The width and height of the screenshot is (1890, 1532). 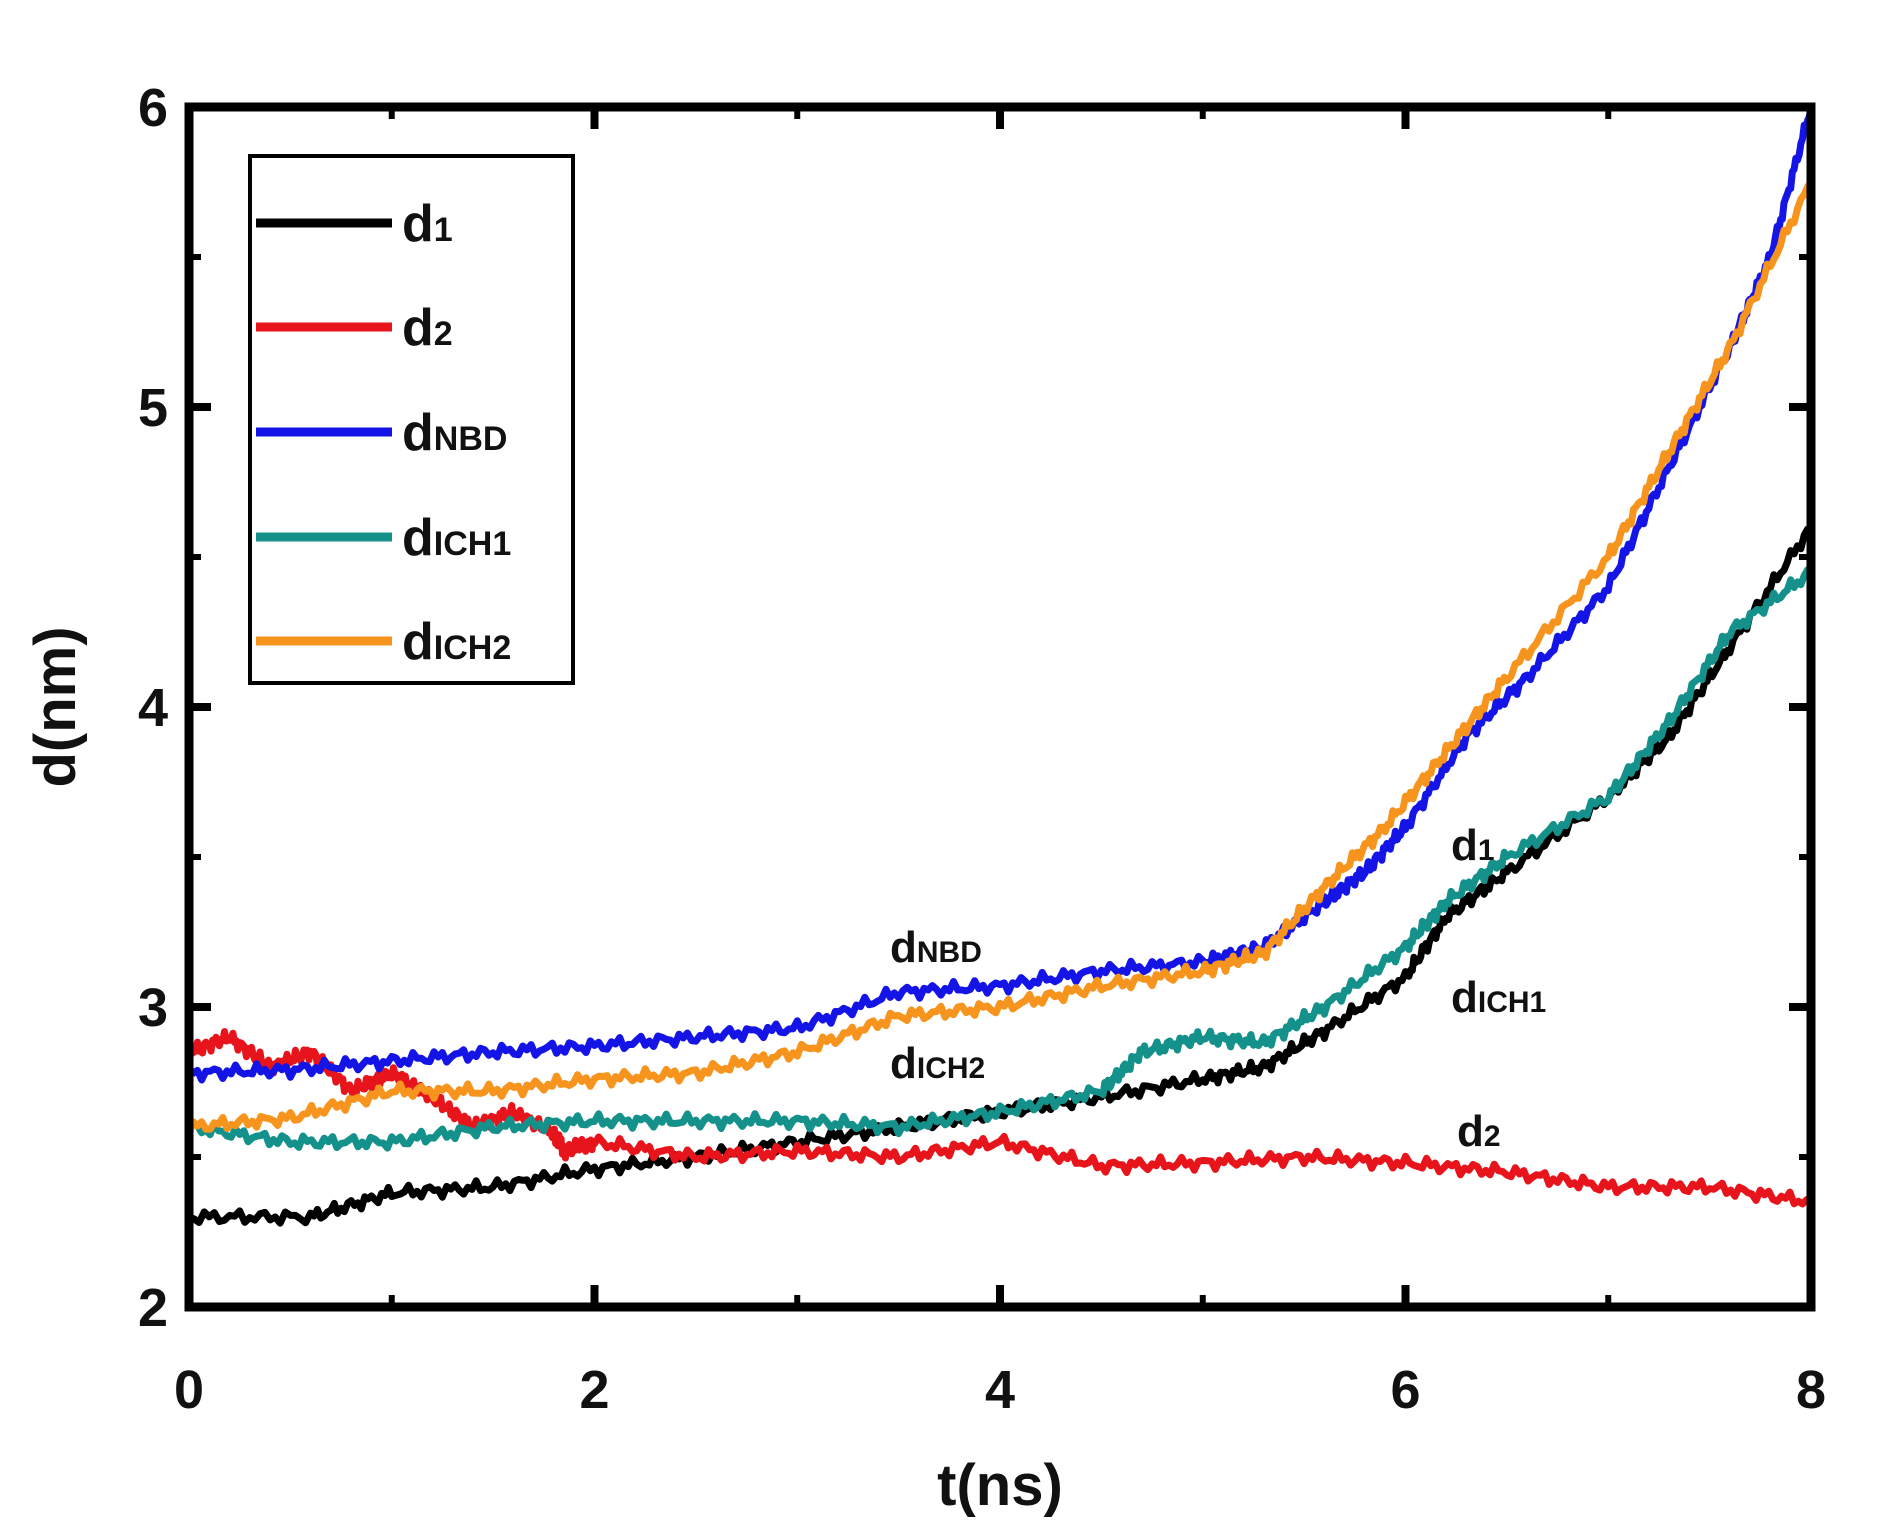 What do you see at coordinates (443, 230) in the screenshot?
I see `legend-label-sub: 1` at bounding box center [443, 230].